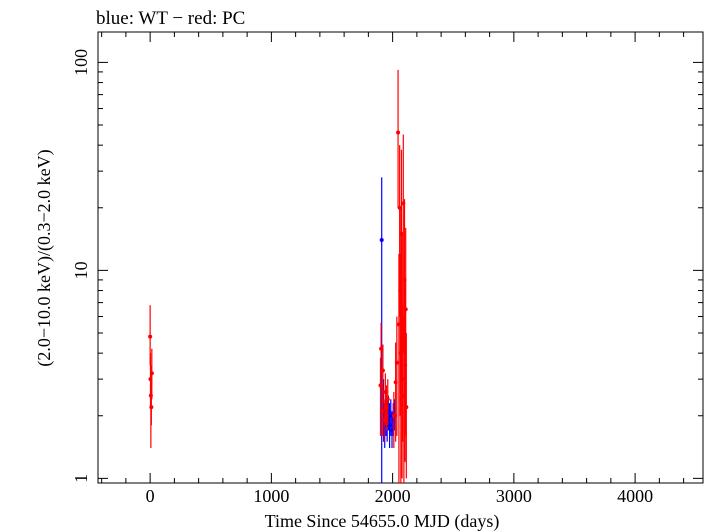  I want to click on chart-title: blue: WT − red: PC, so click(170, 18).